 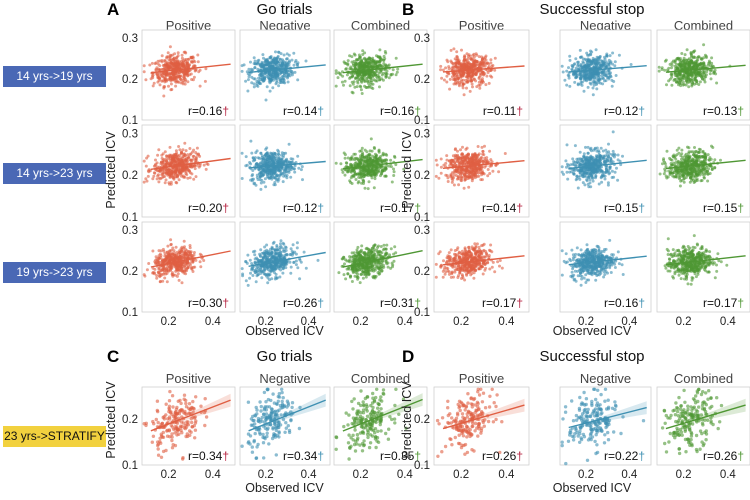 I want to click on x-tick-label: 0.4, so click(x=405, y=322).